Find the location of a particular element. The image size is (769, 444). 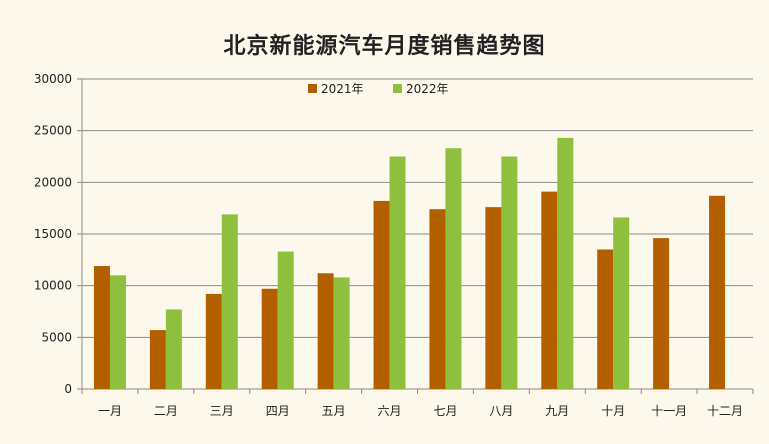

bar-2022年-一月 is located at coordinates (117, 332).